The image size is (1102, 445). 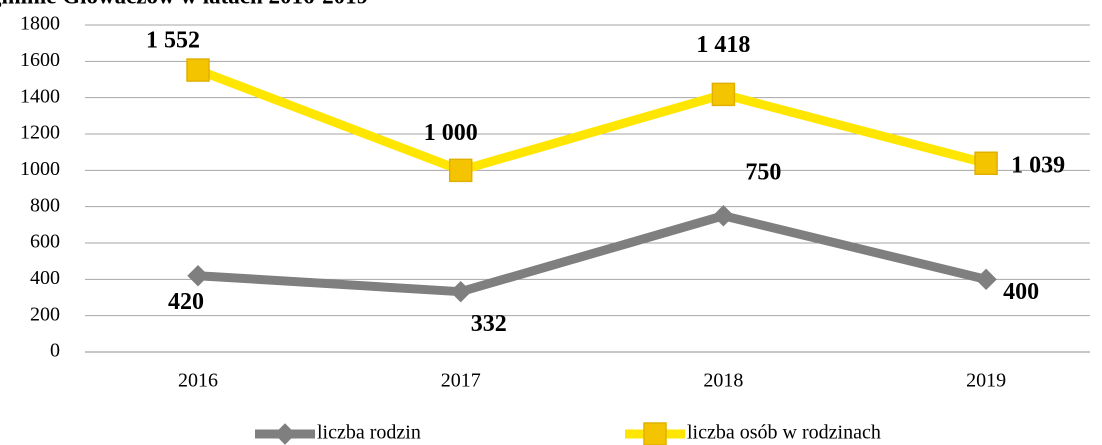 I want to click on x-tick-label: 2016, so click(x=198, y=381).